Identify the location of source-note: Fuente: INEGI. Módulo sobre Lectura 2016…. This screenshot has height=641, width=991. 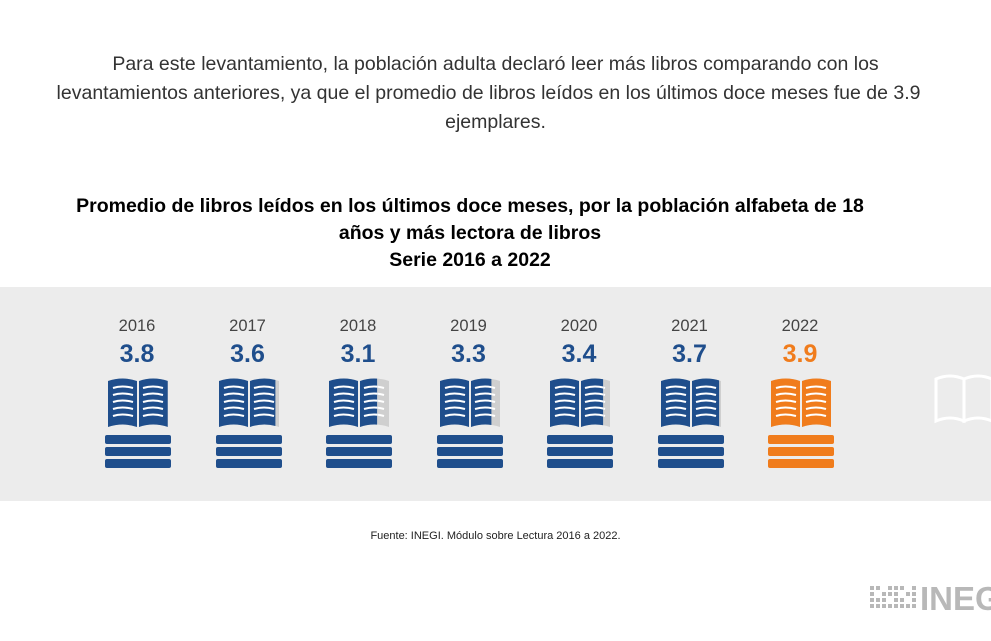
(495, 536).